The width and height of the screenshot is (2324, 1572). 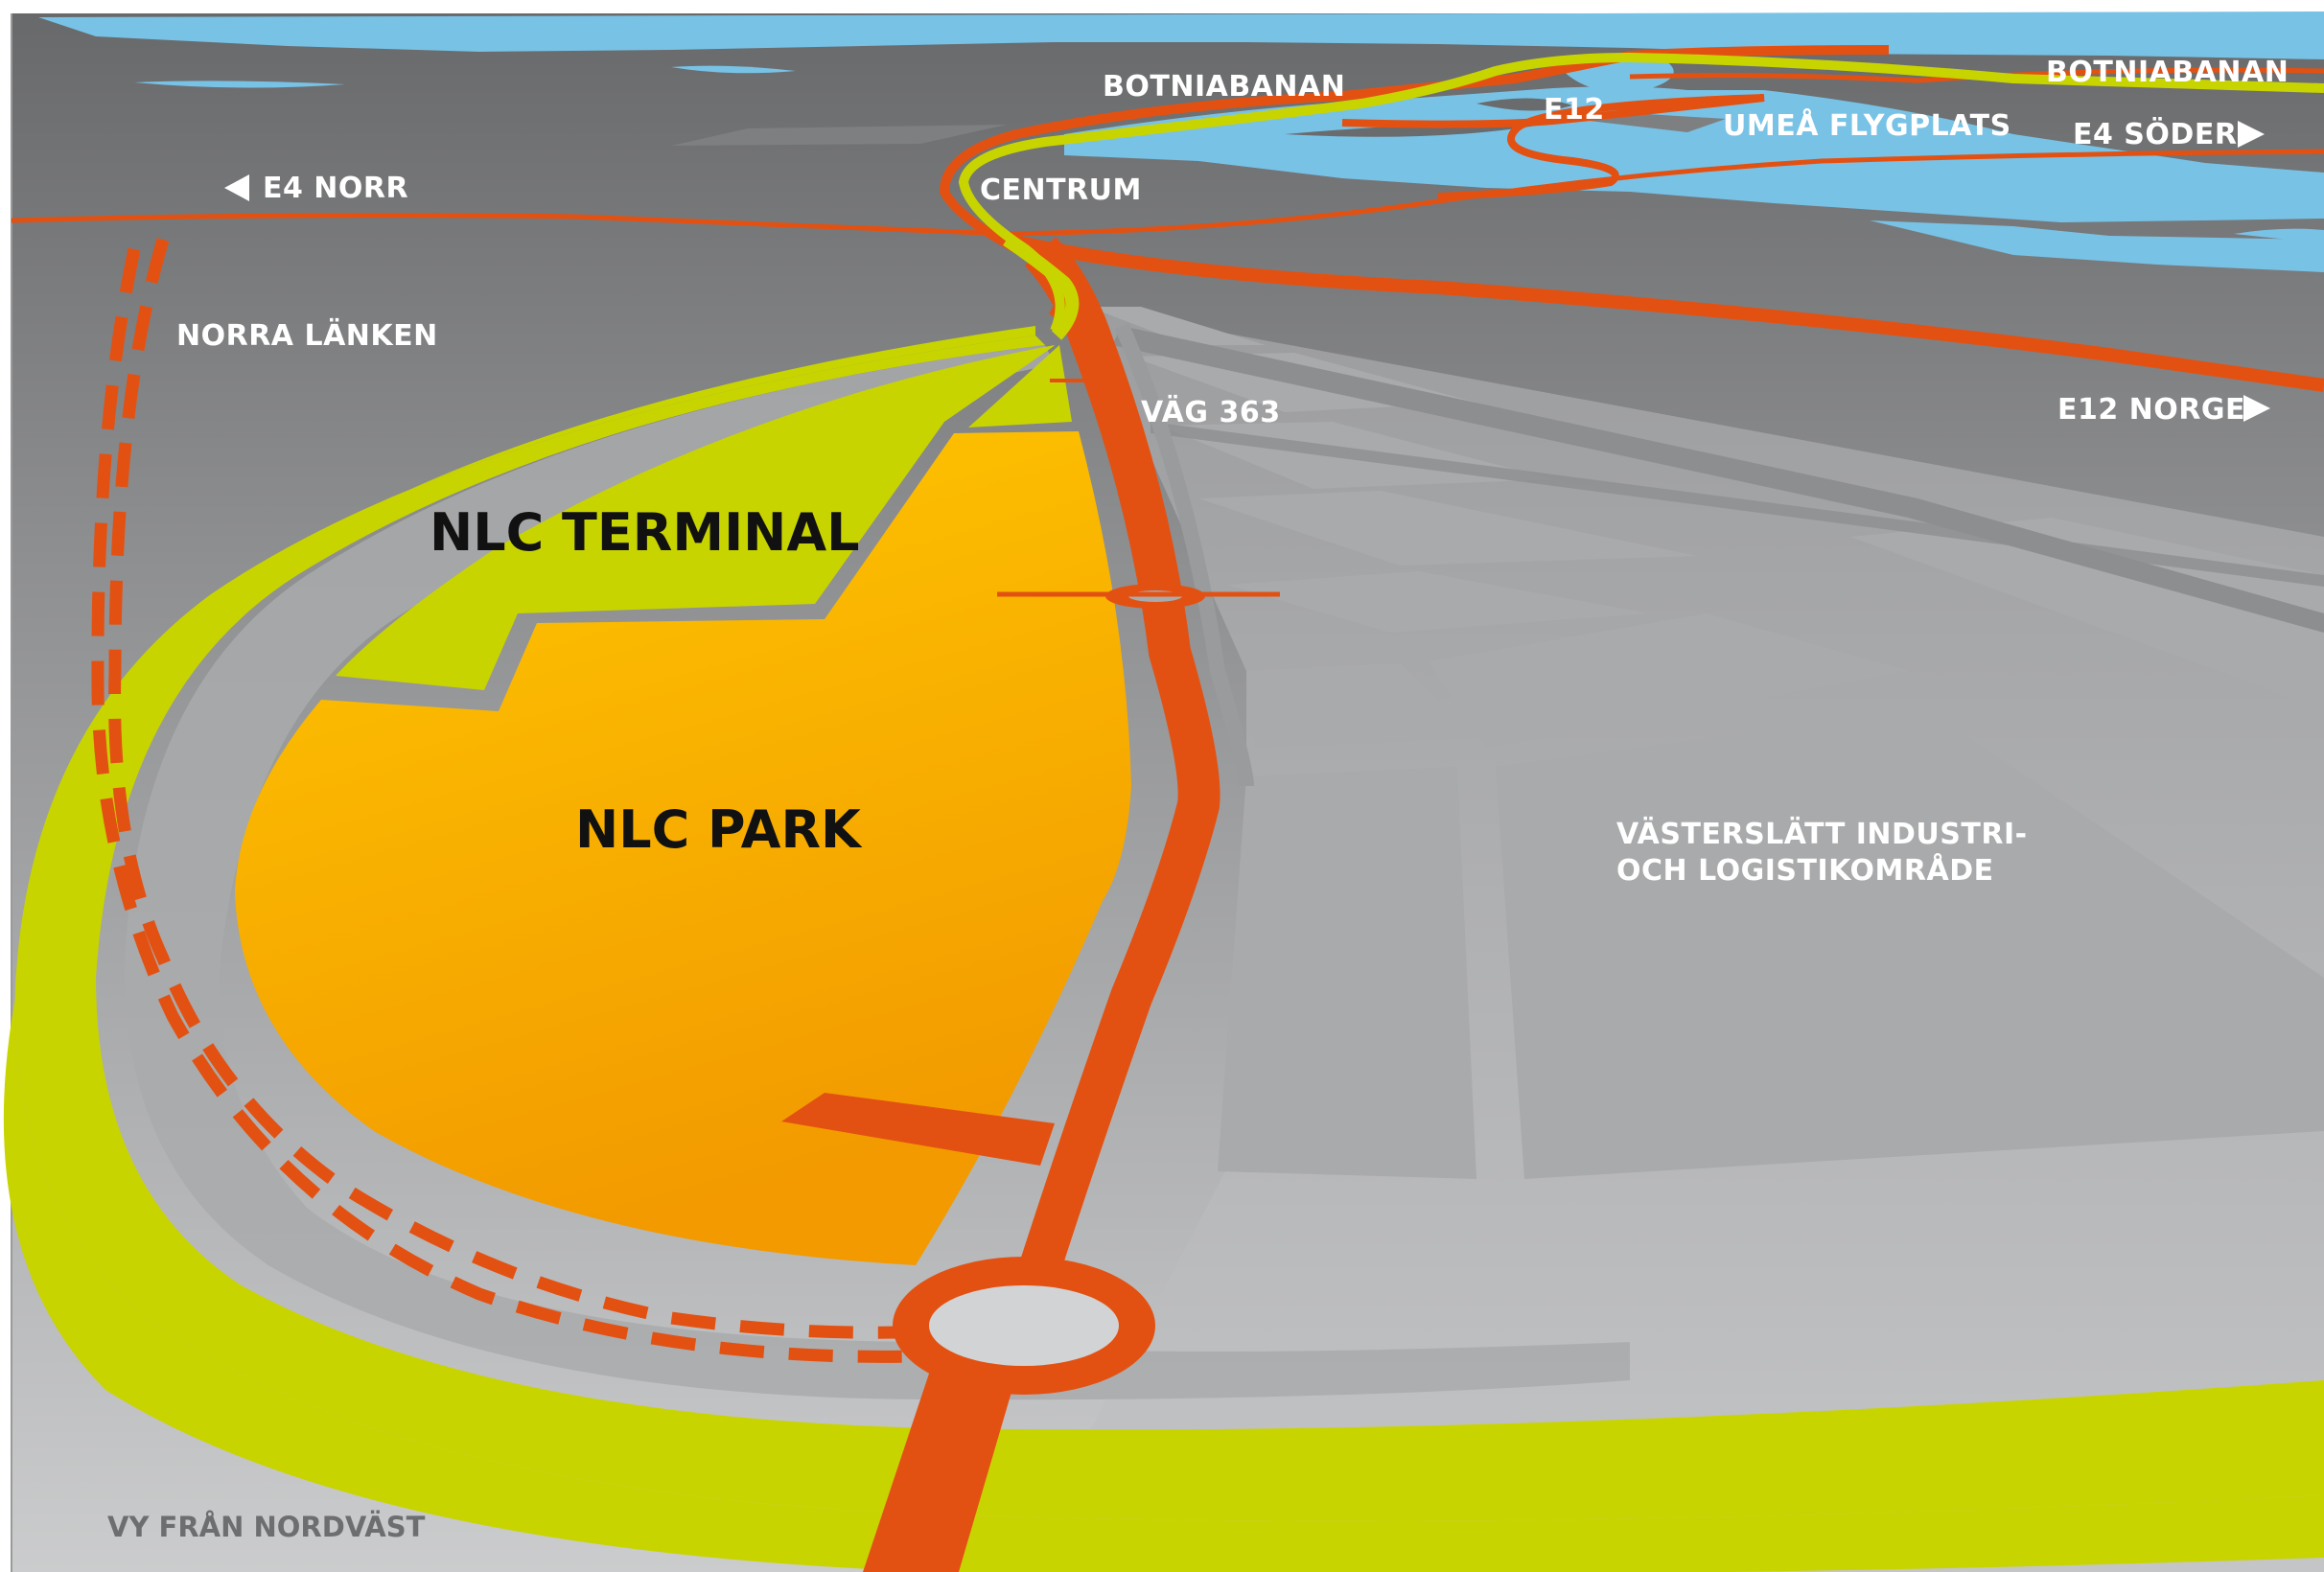 I want to click on label-nlc-terminal: NLC TERMINAL, so click(x=645, y=533).